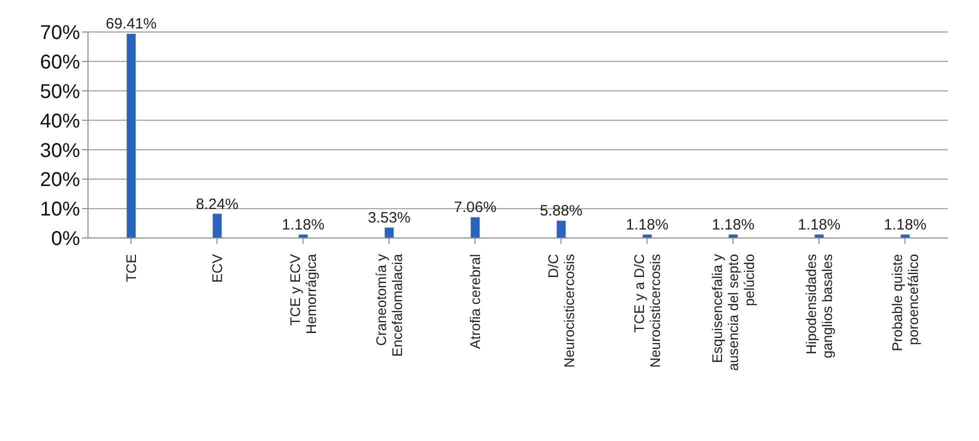 Image resolution: width=979 pixels, height=441 pixels. What do you see at coordinates (561, 211) in the screenshot?
I see `data-label: 5.88%` at bounding box center [561, 211].